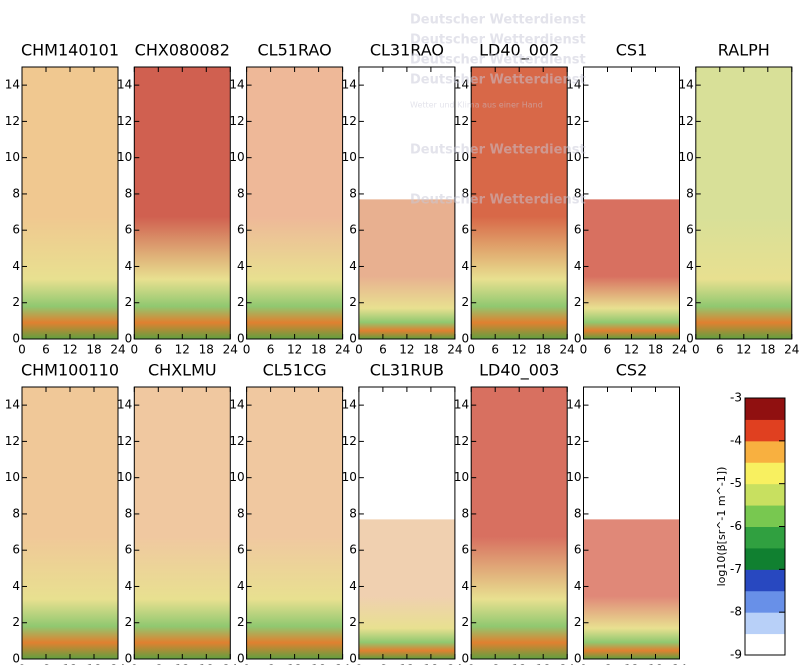  What do you see at coordinates (736, 483) in the screenshot?
I see `colorbar-tick-label: -5` at bounding box center [736, 483].